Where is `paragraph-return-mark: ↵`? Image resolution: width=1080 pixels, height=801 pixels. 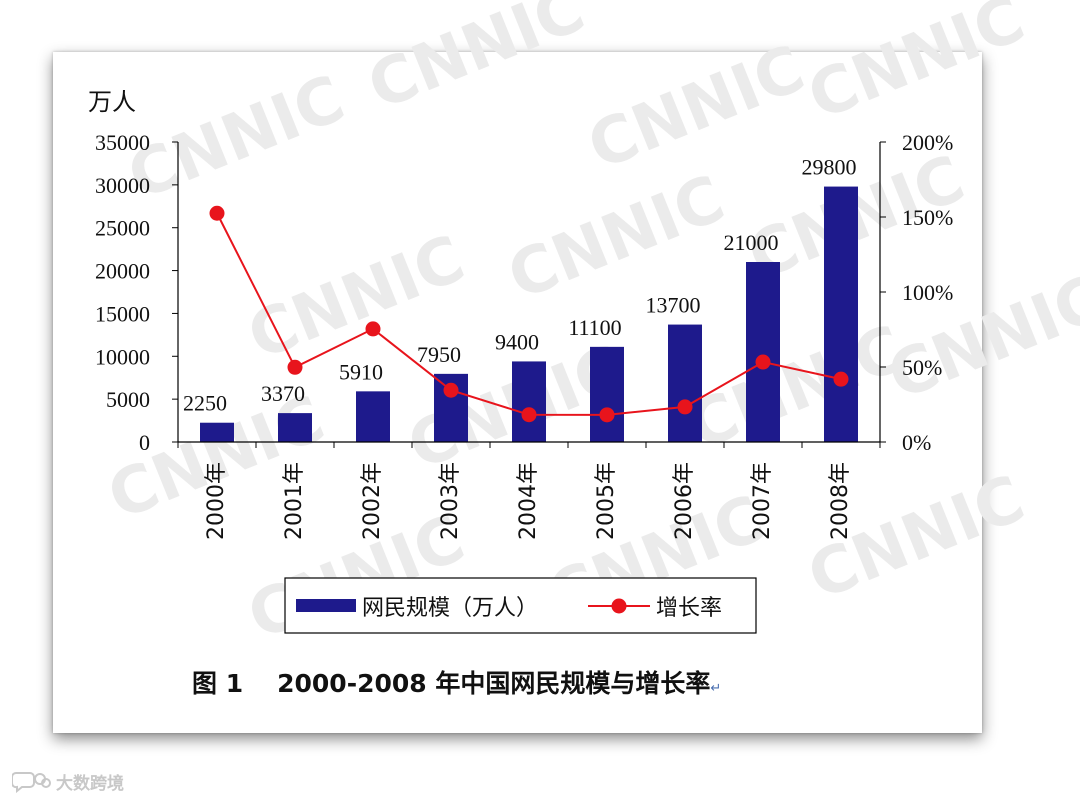
paragraph-return-mark: ↵ is located at coordinates (716, 688).